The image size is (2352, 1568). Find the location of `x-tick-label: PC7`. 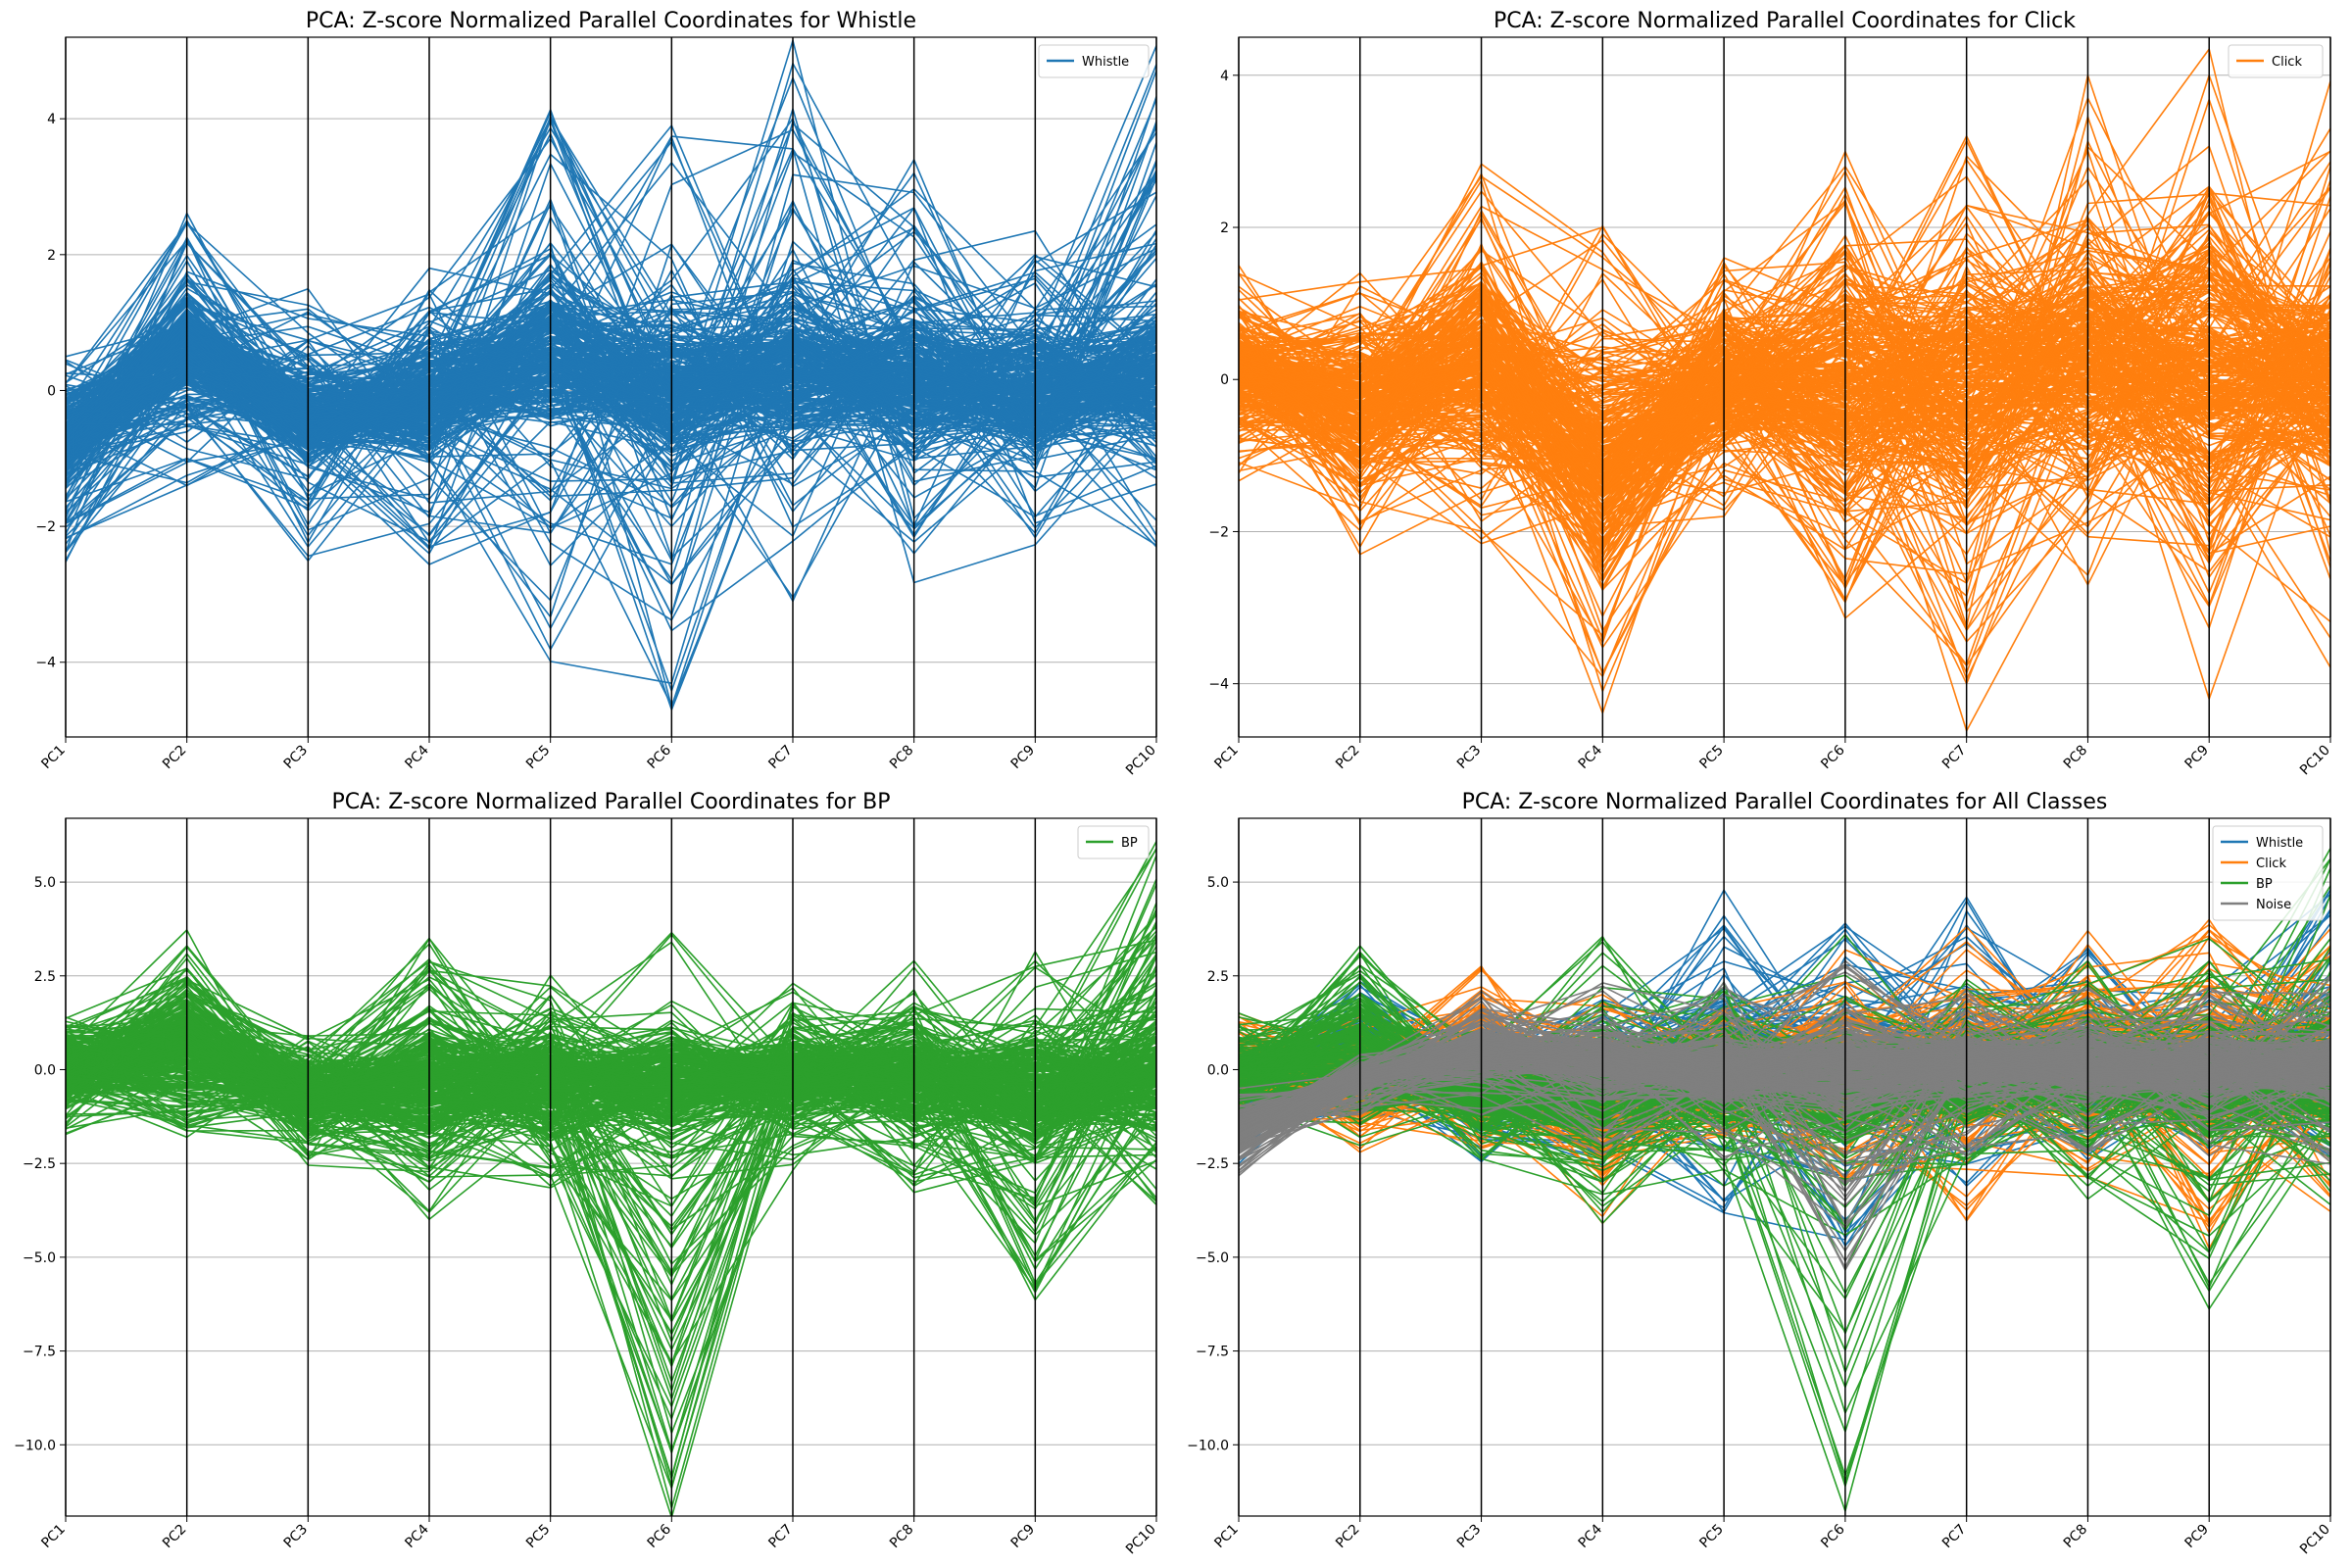

x-tick-label: PC7 is located at coordinates (1954, 1536).